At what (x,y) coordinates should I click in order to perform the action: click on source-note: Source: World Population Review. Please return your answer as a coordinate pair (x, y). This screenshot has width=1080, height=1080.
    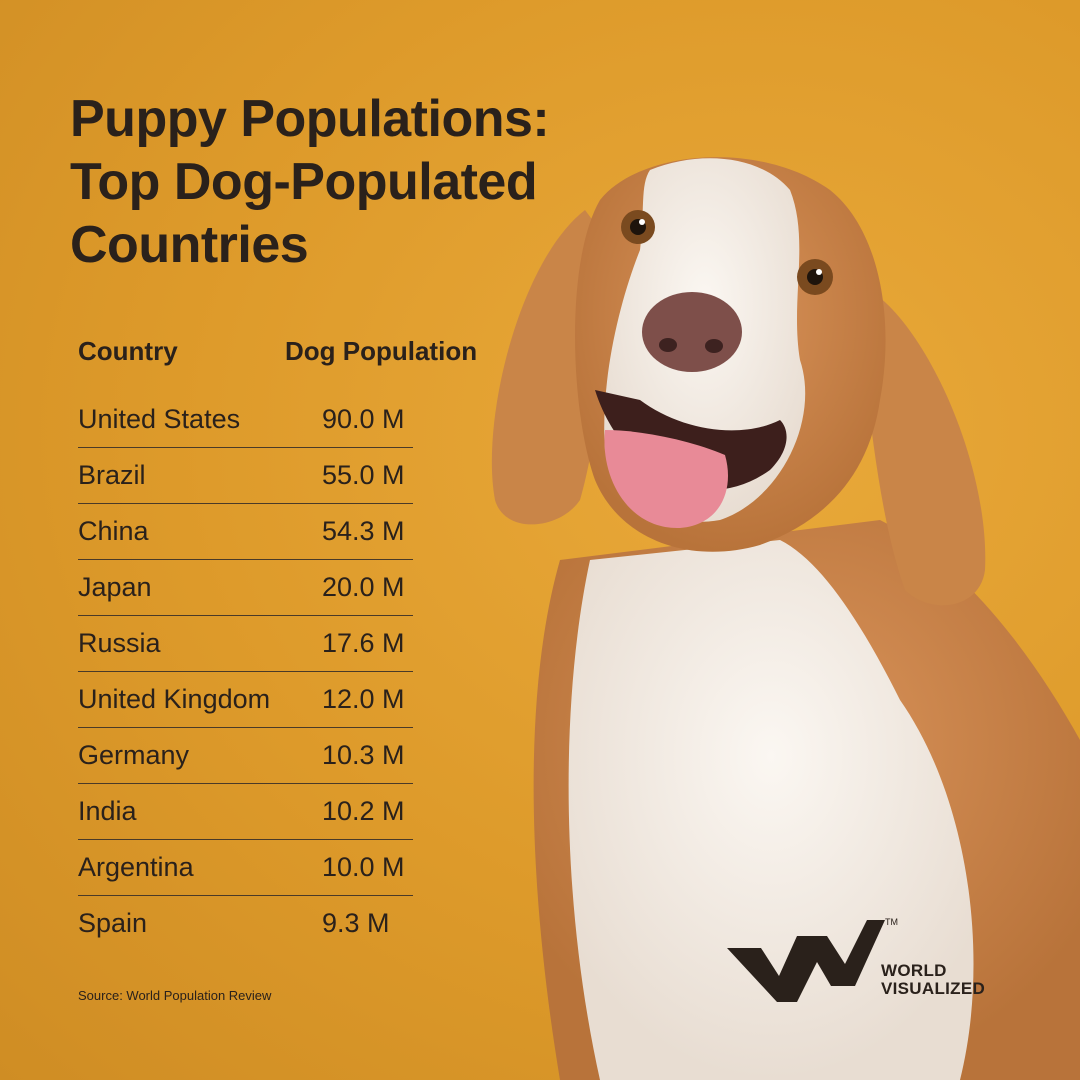
    Looking at the image, I should click on (175, 995).